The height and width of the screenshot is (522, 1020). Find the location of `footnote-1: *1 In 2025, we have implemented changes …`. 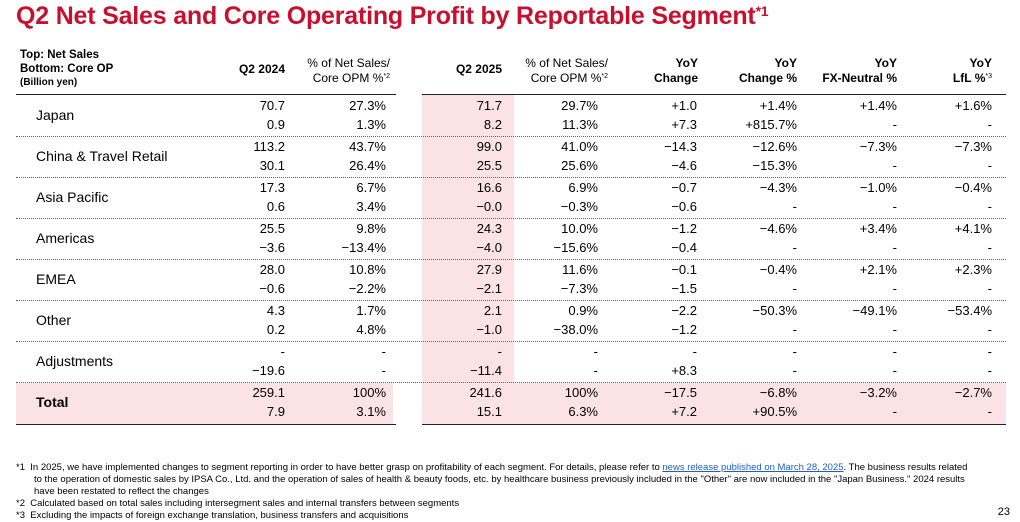

footnote-1: *1 In 2025, we have implemented changes … is located at coordinates (492, 467).